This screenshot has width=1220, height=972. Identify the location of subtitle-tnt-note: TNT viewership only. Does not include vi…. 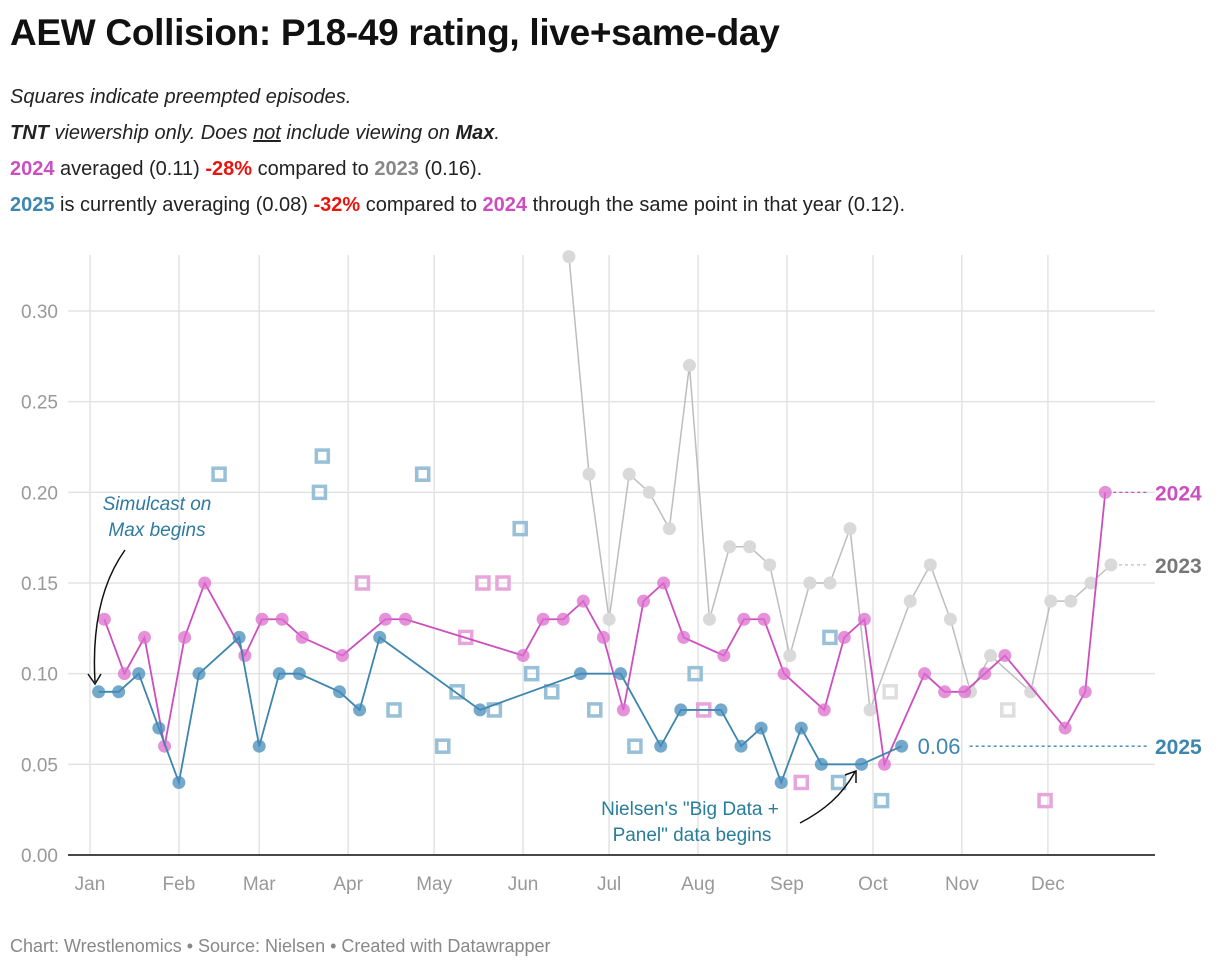
(255, 133).